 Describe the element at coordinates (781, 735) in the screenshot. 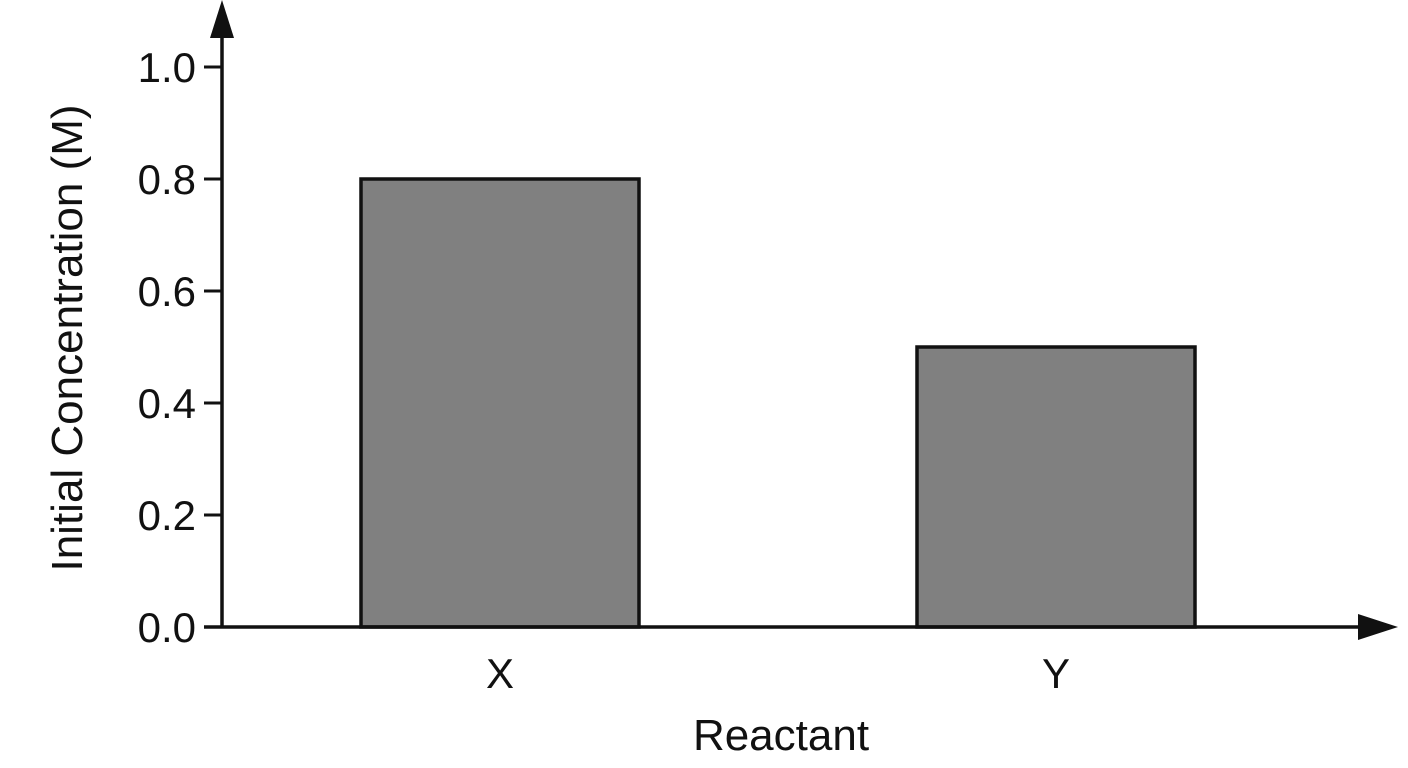

I see `x-axis-title: Reactant` at that location.